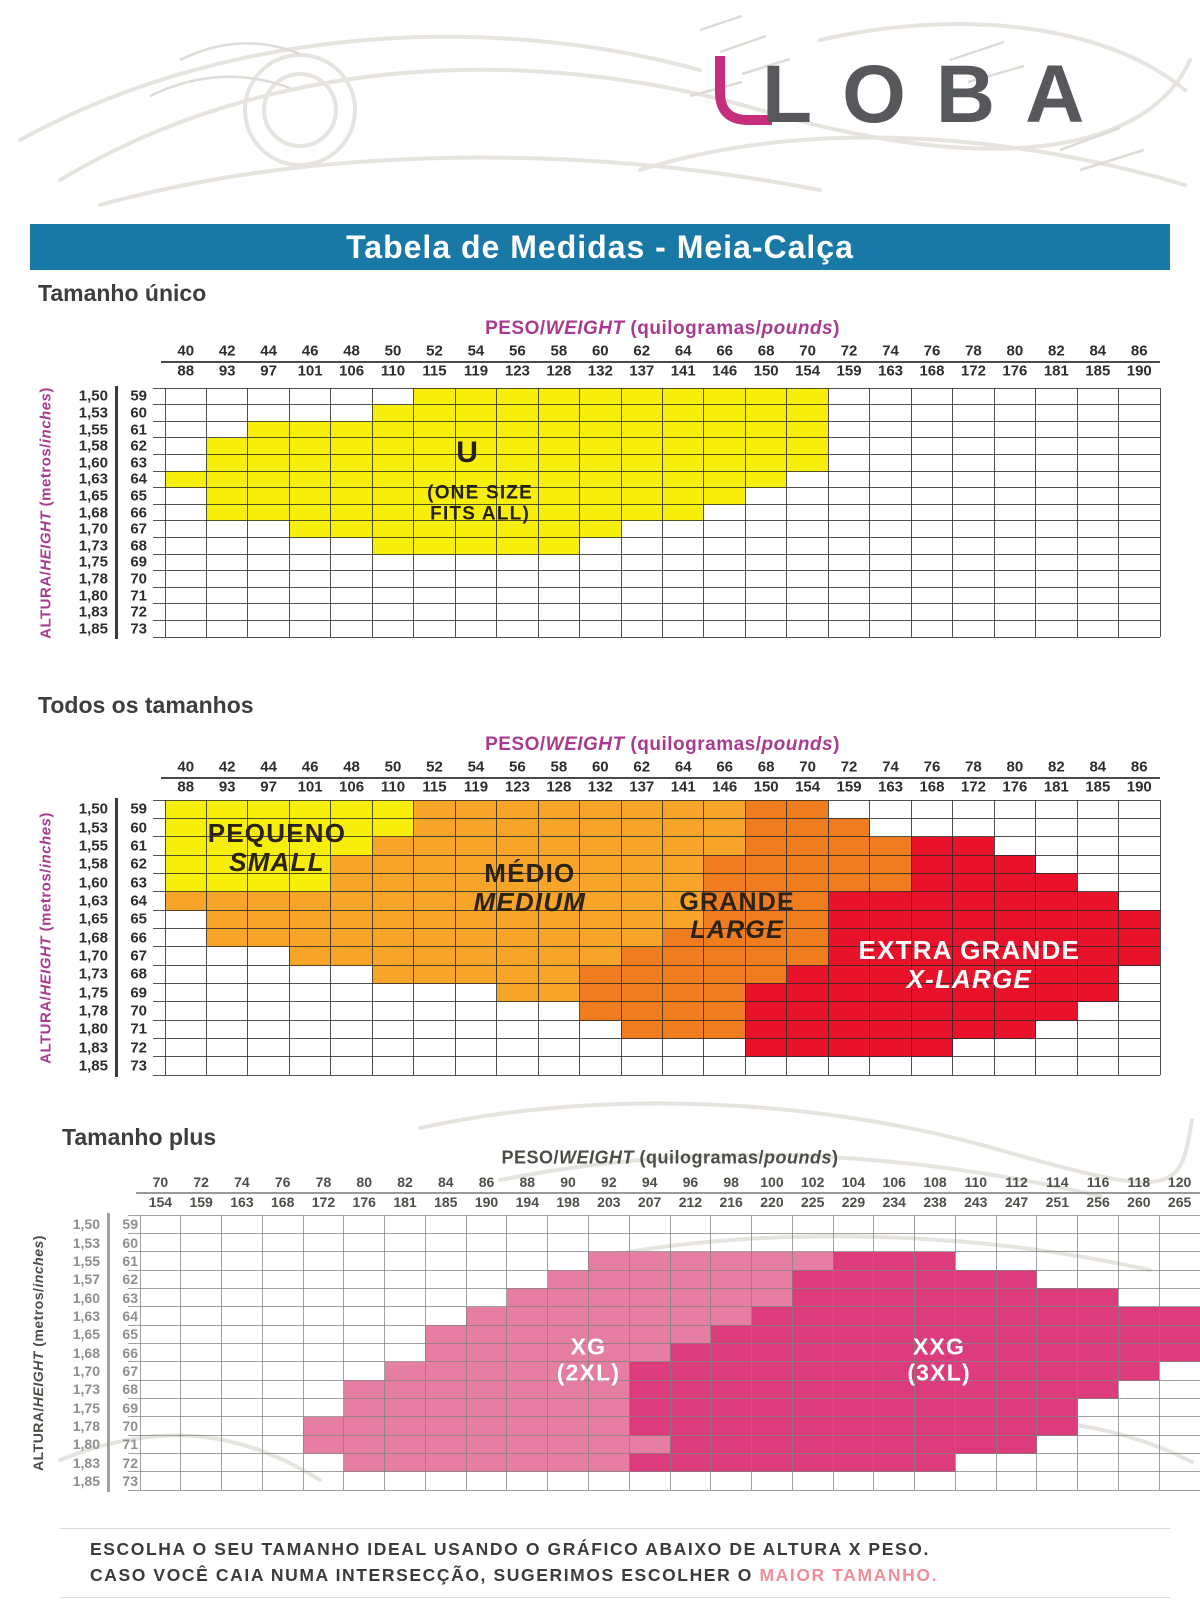 This screenshot has height=1600, width=1200. What do you see at coordinates (1179, 1182) in the screenshot?
I see `kg-label: 120` at bounding box center [1179, 1182].